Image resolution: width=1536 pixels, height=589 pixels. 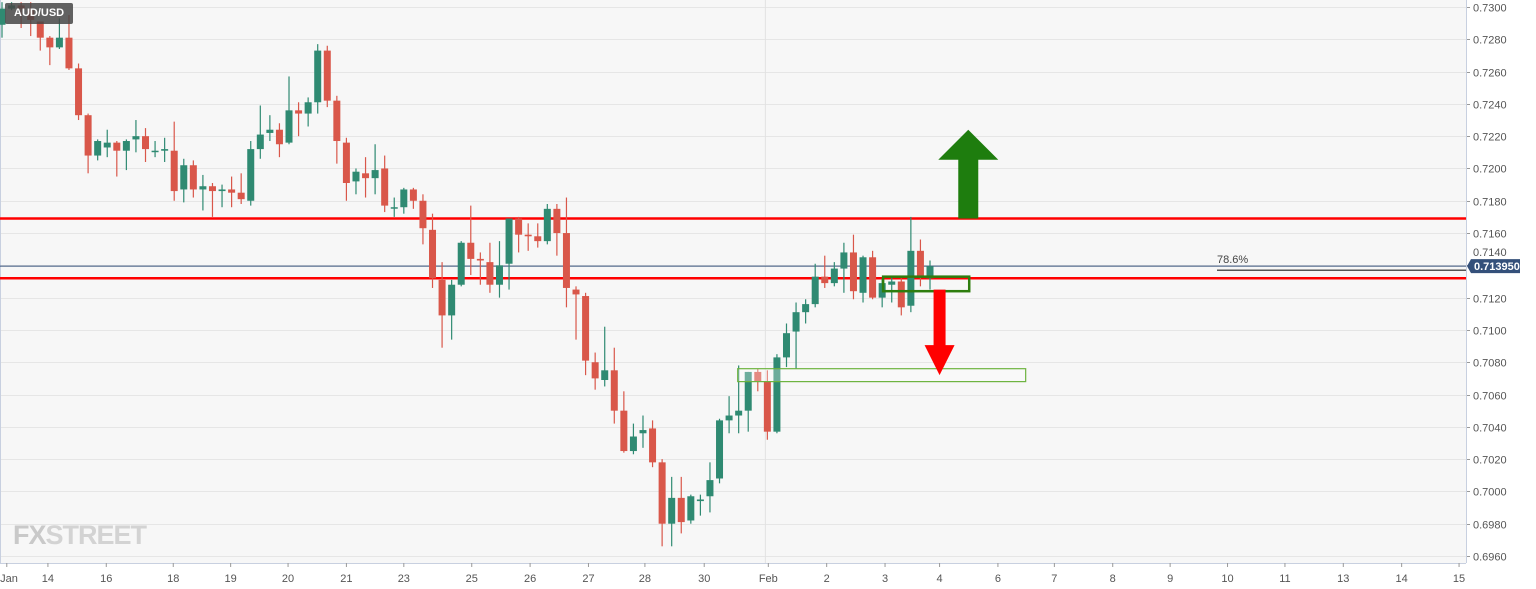 What do you see at coordinates (346, 579) in the screenshot?
I see `x-tick-label: 21` at bounding box center [346, 579].